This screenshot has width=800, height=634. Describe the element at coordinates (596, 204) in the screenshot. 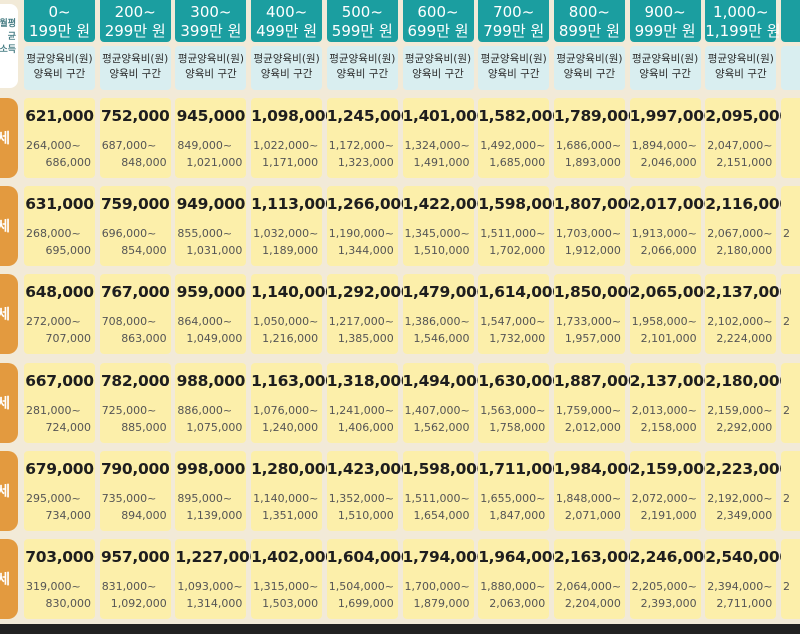

I see `average-cost: 1,807,000` at that location.